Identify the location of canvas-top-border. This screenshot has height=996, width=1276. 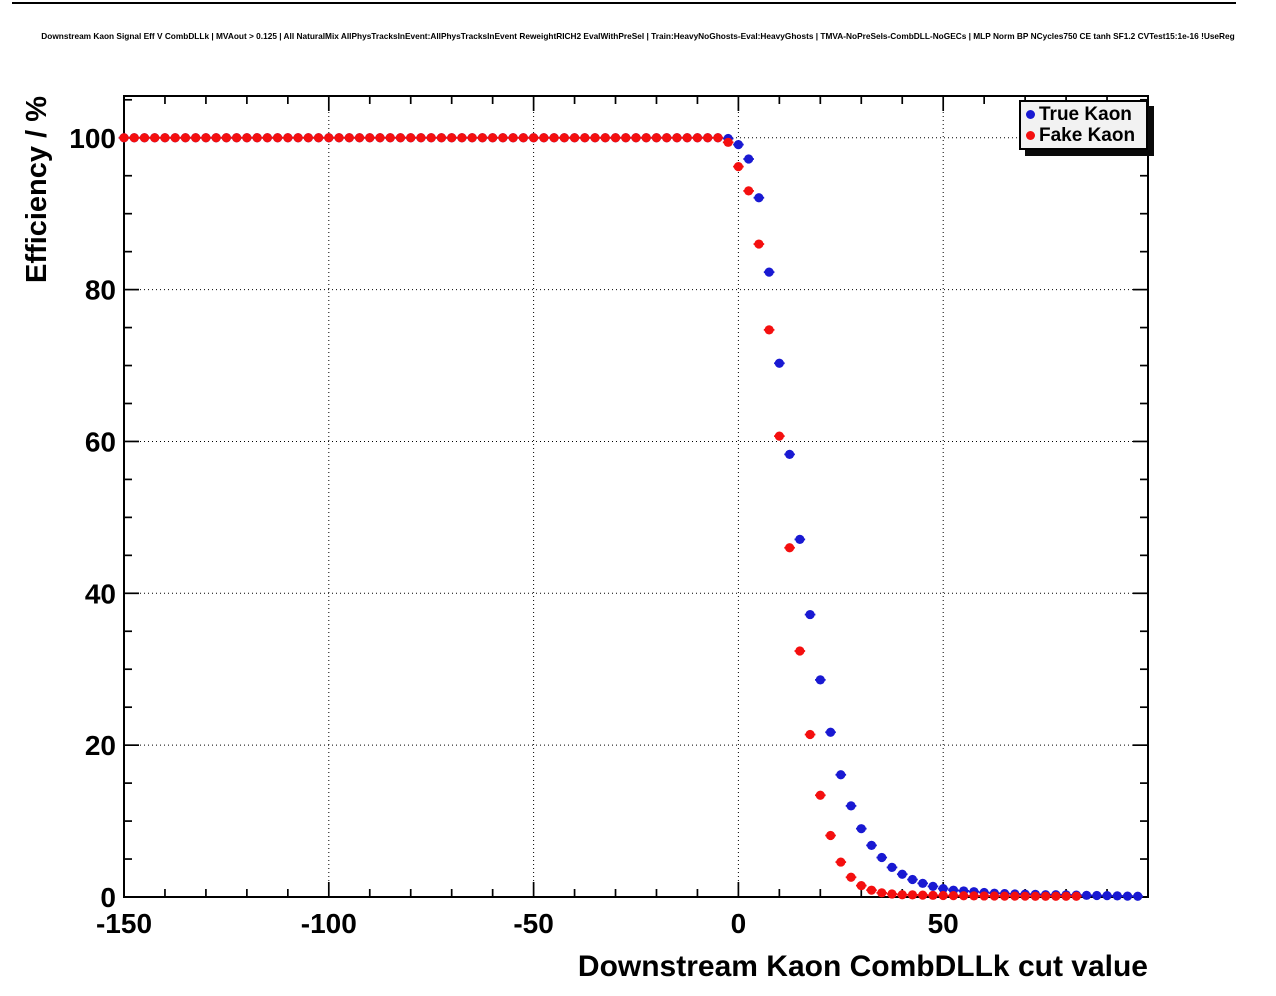
(624, 3).